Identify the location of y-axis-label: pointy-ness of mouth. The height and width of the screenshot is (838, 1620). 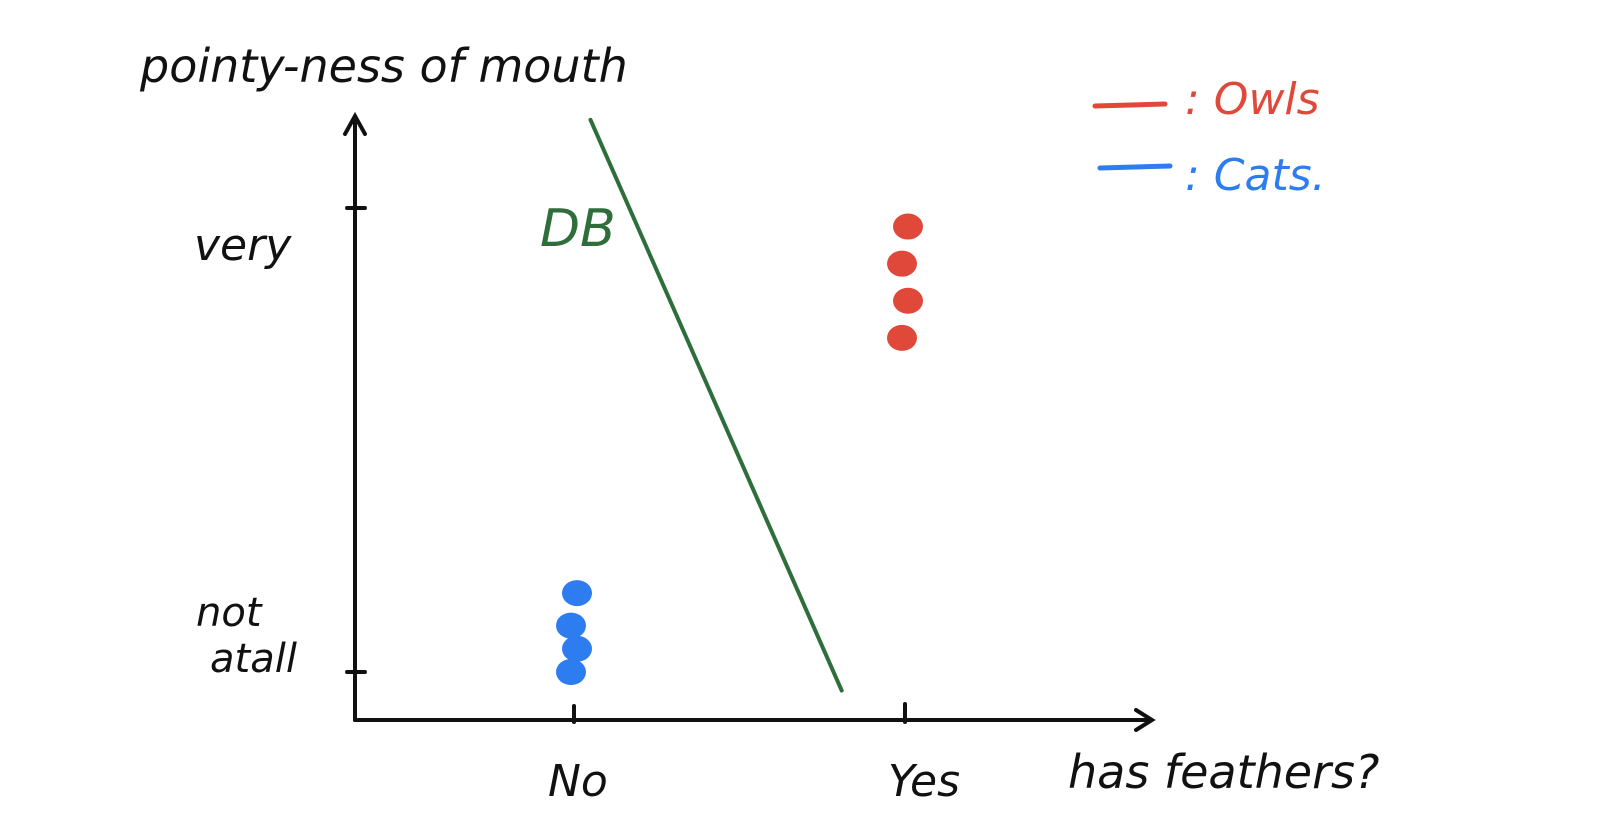
(383, 66).